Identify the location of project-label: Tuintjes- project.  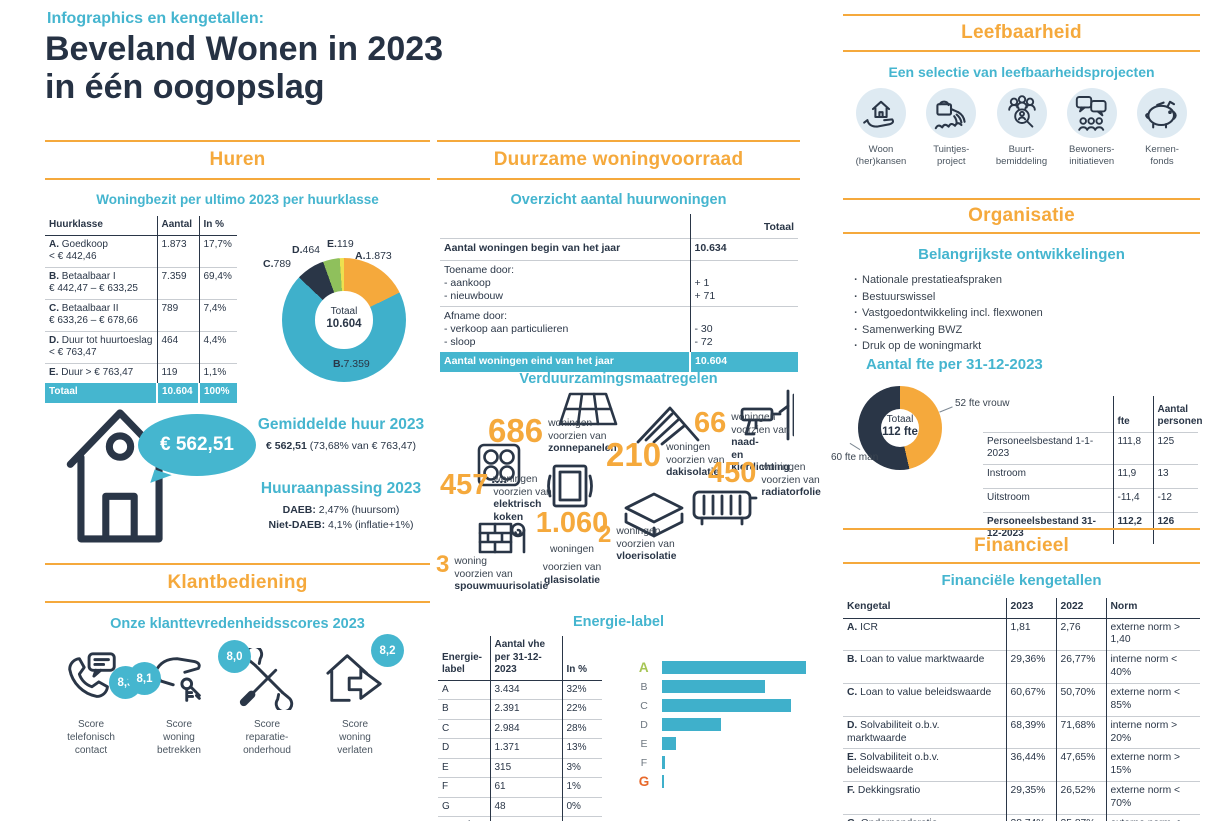
(951, 155).